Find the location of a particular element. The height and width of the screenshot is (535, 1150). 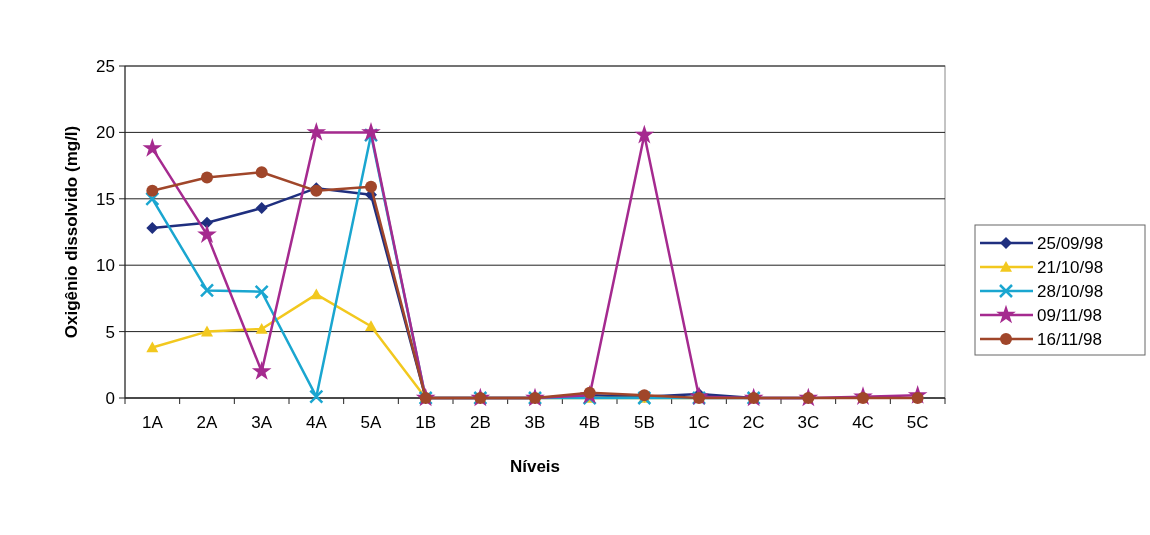

y-tick-label: 20 is located at coordinates (105, 133).